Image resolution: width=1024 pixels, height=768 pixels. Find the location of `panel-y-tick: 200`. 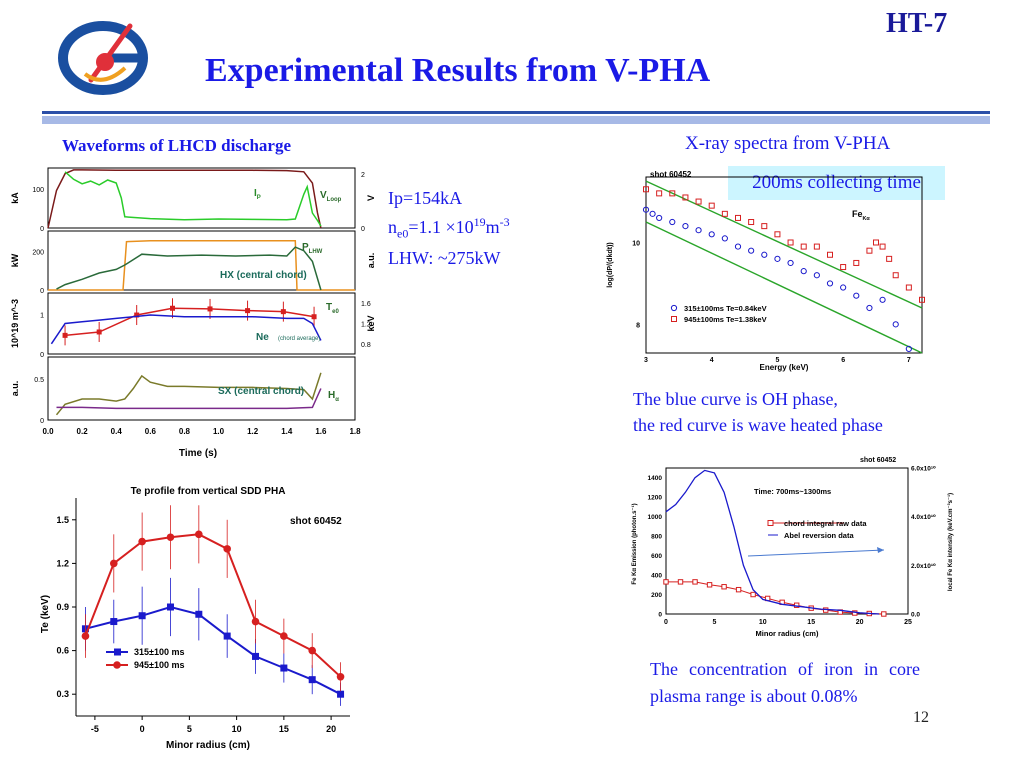

panel-y-tick: 200 is located at coordinates (38, 253).